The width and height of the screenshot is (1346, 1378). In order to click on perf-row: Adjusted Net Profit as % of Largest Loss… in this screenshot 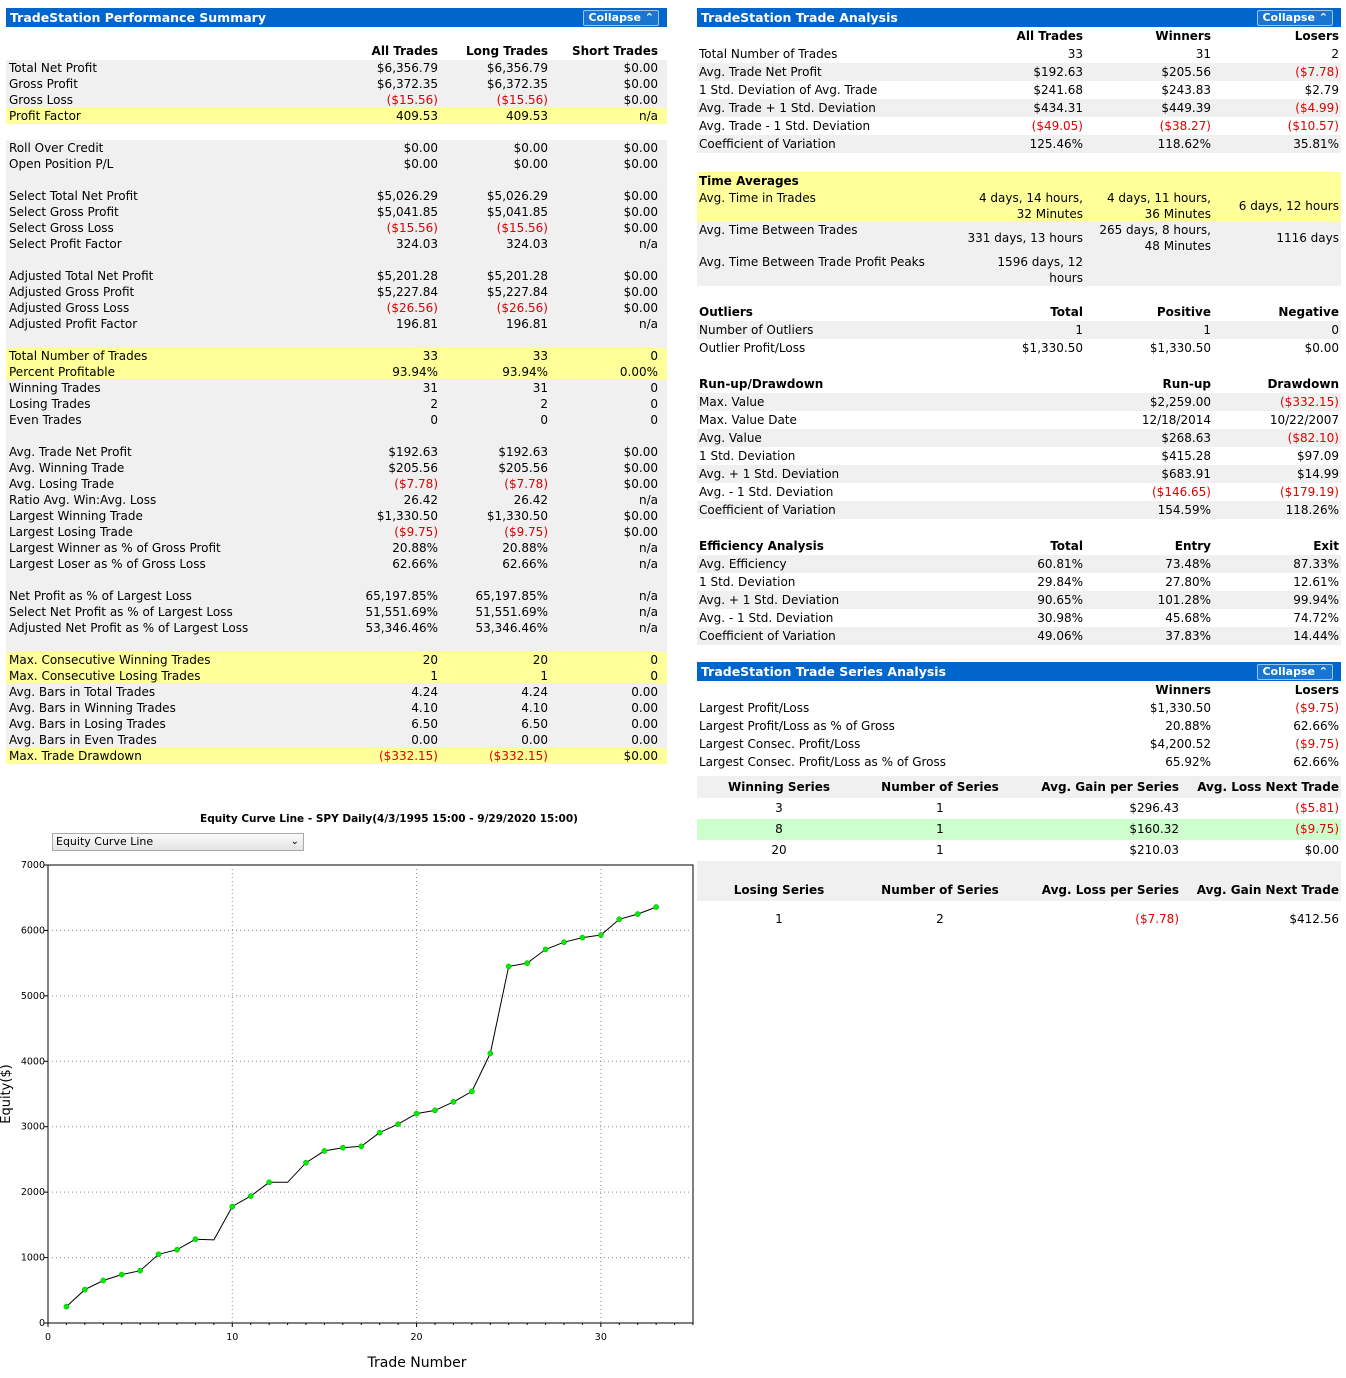, I will do `click(336, 628)`.